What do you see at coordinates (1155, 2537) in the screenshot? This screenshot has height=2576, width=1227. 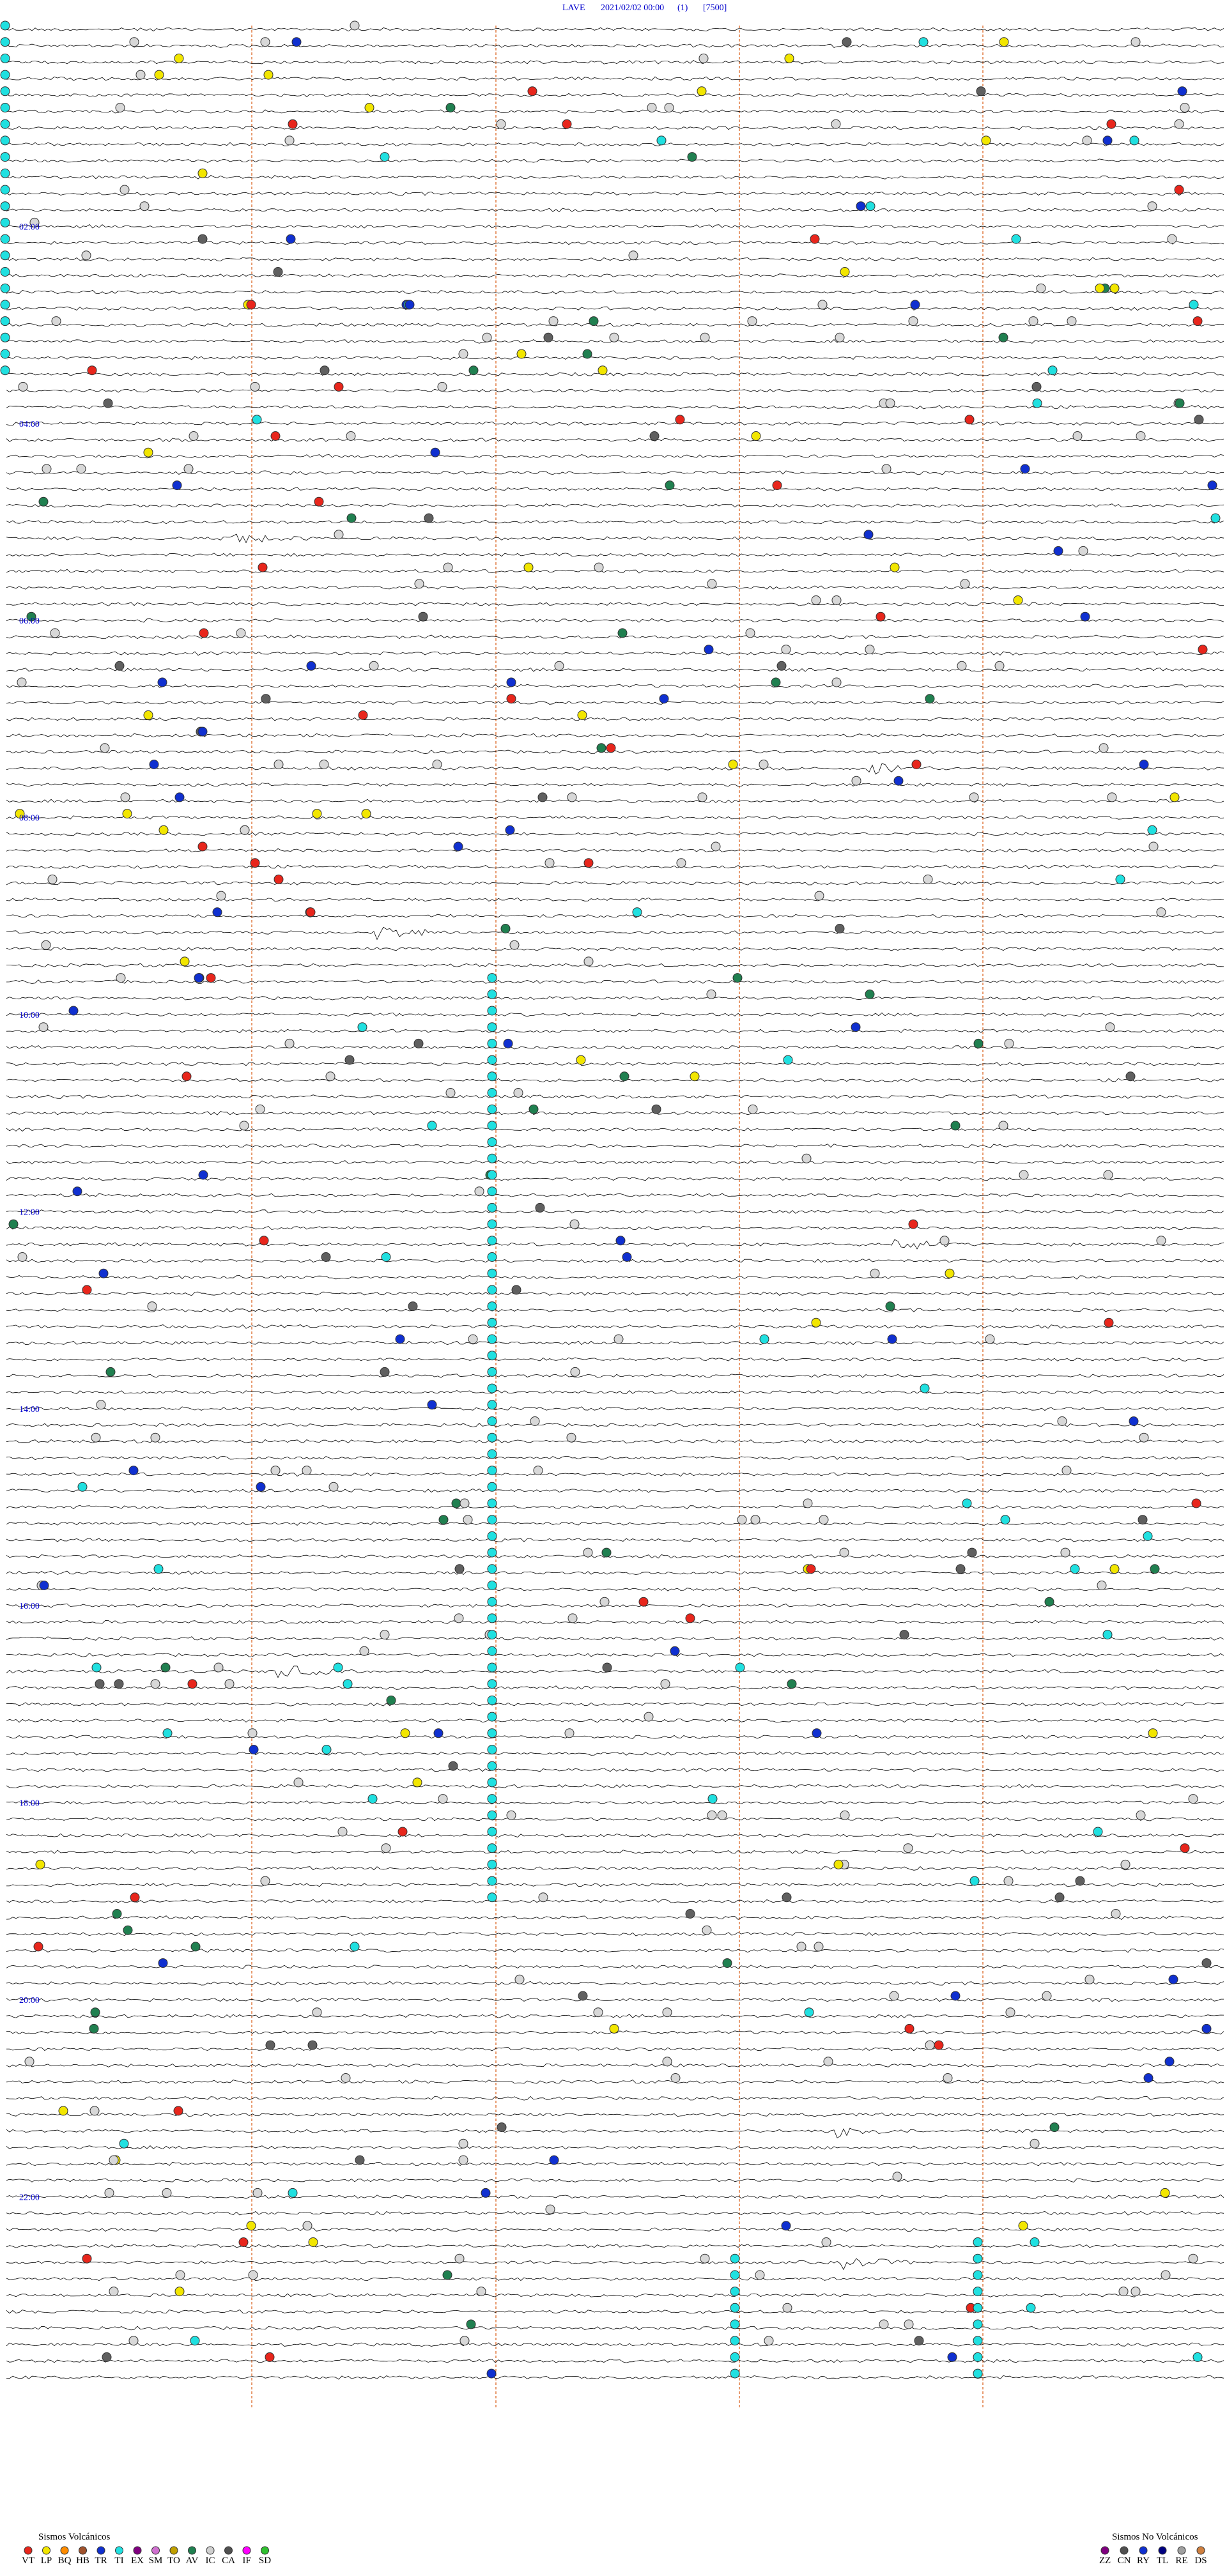 I see `non-volcanic-title: Sismos No Volcánicos` at bounding box center [1155, 2537].